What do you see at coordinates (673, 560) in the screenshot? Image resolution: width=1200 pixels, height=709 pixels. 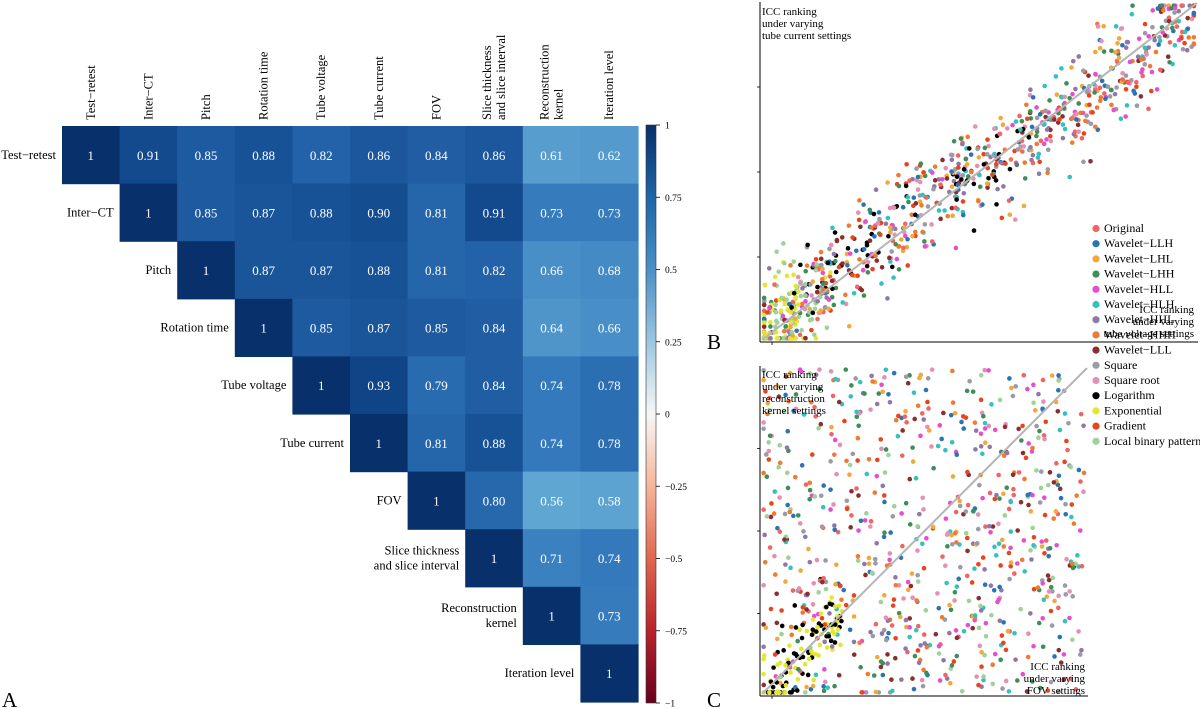 I see `colorbar-tick-label: −0.5` at bounding box center [673, 560].